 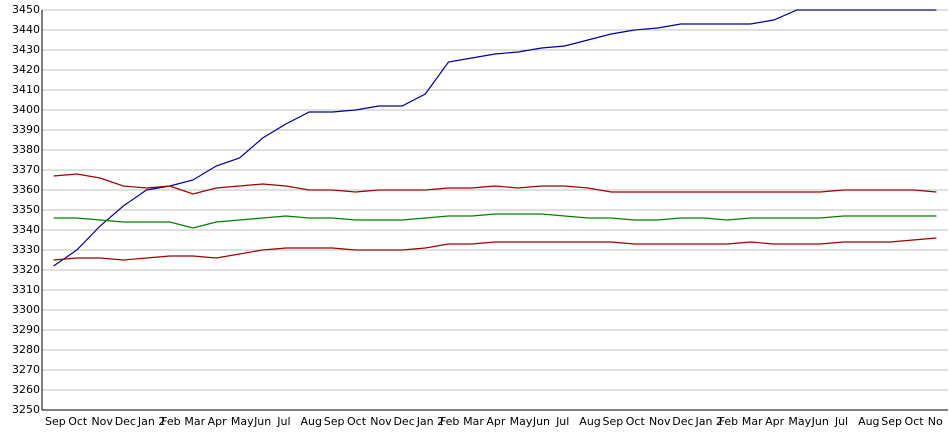 What do you see at coordinates (26, 229) in the screenshot?
I see `y-tick-label: 3340` at bounding box center [26, 229].